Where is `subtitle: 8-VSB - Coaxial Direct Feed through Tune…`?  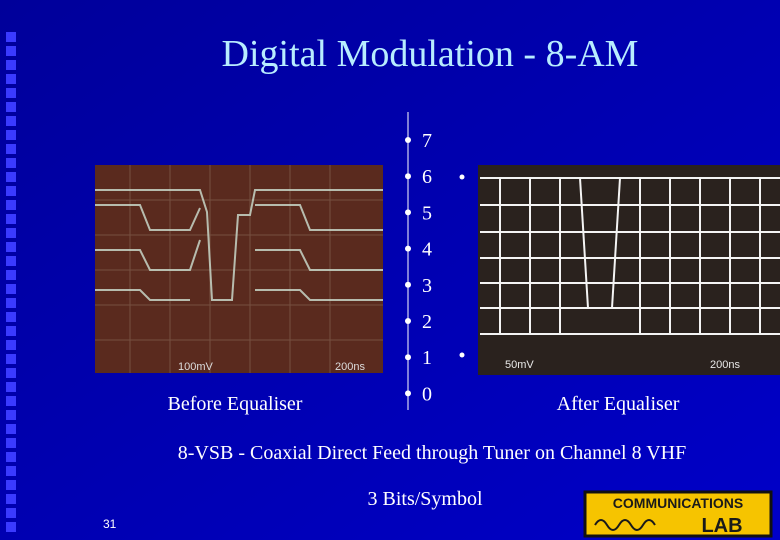
subtitle: 8-VSB - Coaxial Direct Feed through Tune… is located at coordinates (432, 453).